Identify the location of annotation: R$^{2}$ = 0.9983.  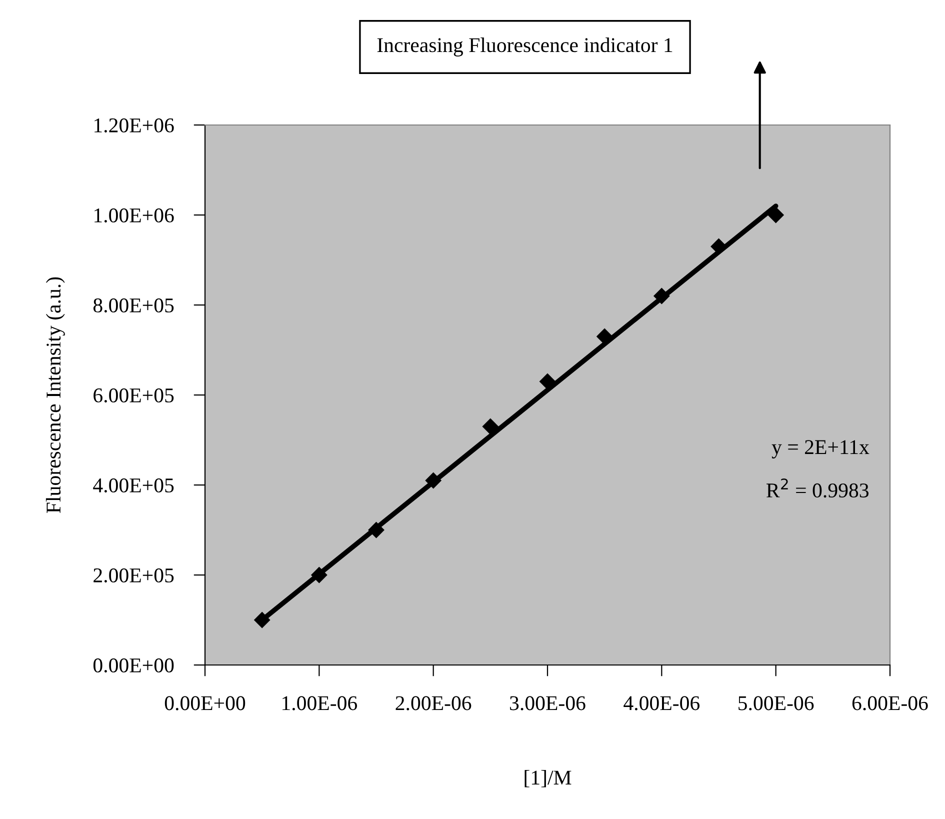
(817, 488).